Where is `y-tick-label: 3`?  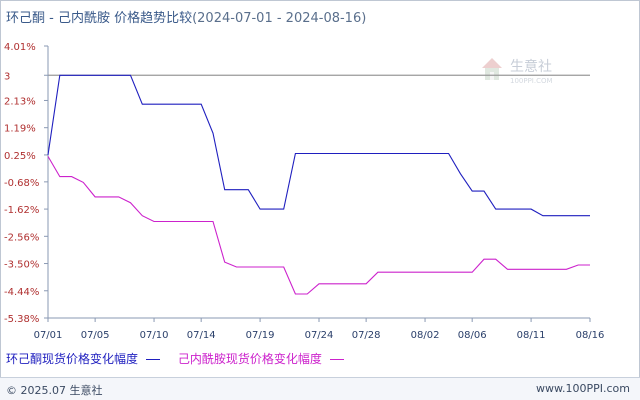 y-tick-label: 3 is located at coordinates (7, 76).